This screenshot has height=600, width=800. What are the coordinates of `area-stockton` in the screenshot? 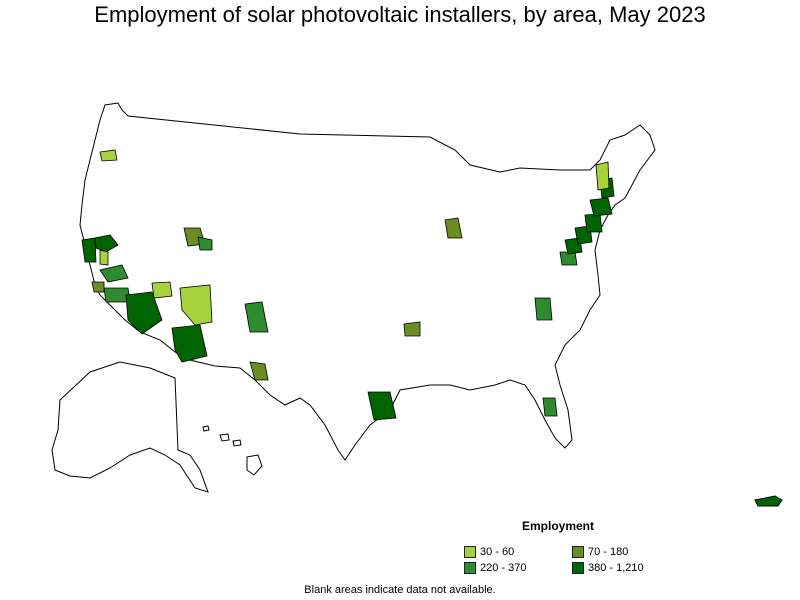 It's located at (104, 257).